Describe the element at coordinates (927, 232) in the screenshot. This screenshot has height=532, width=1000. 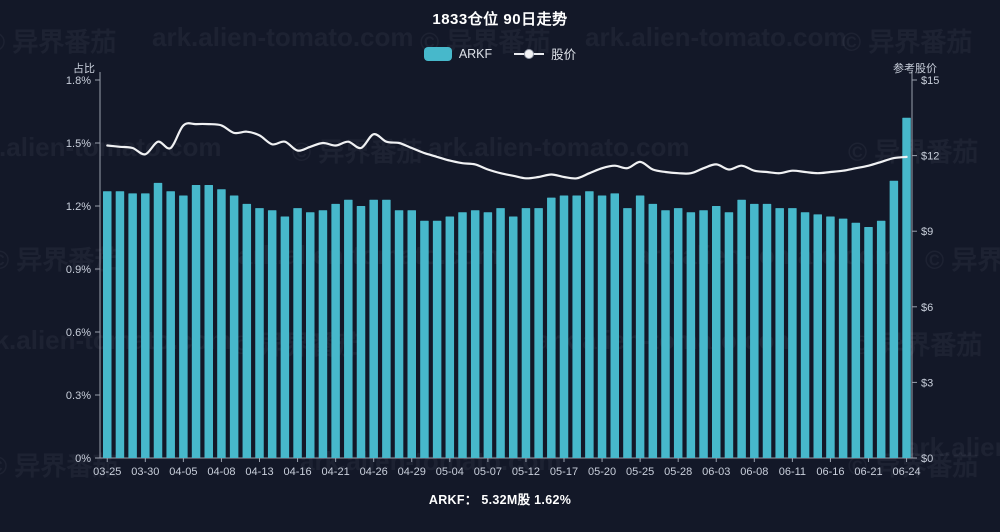
I see `right-axis-tick-label: $9` at that location.